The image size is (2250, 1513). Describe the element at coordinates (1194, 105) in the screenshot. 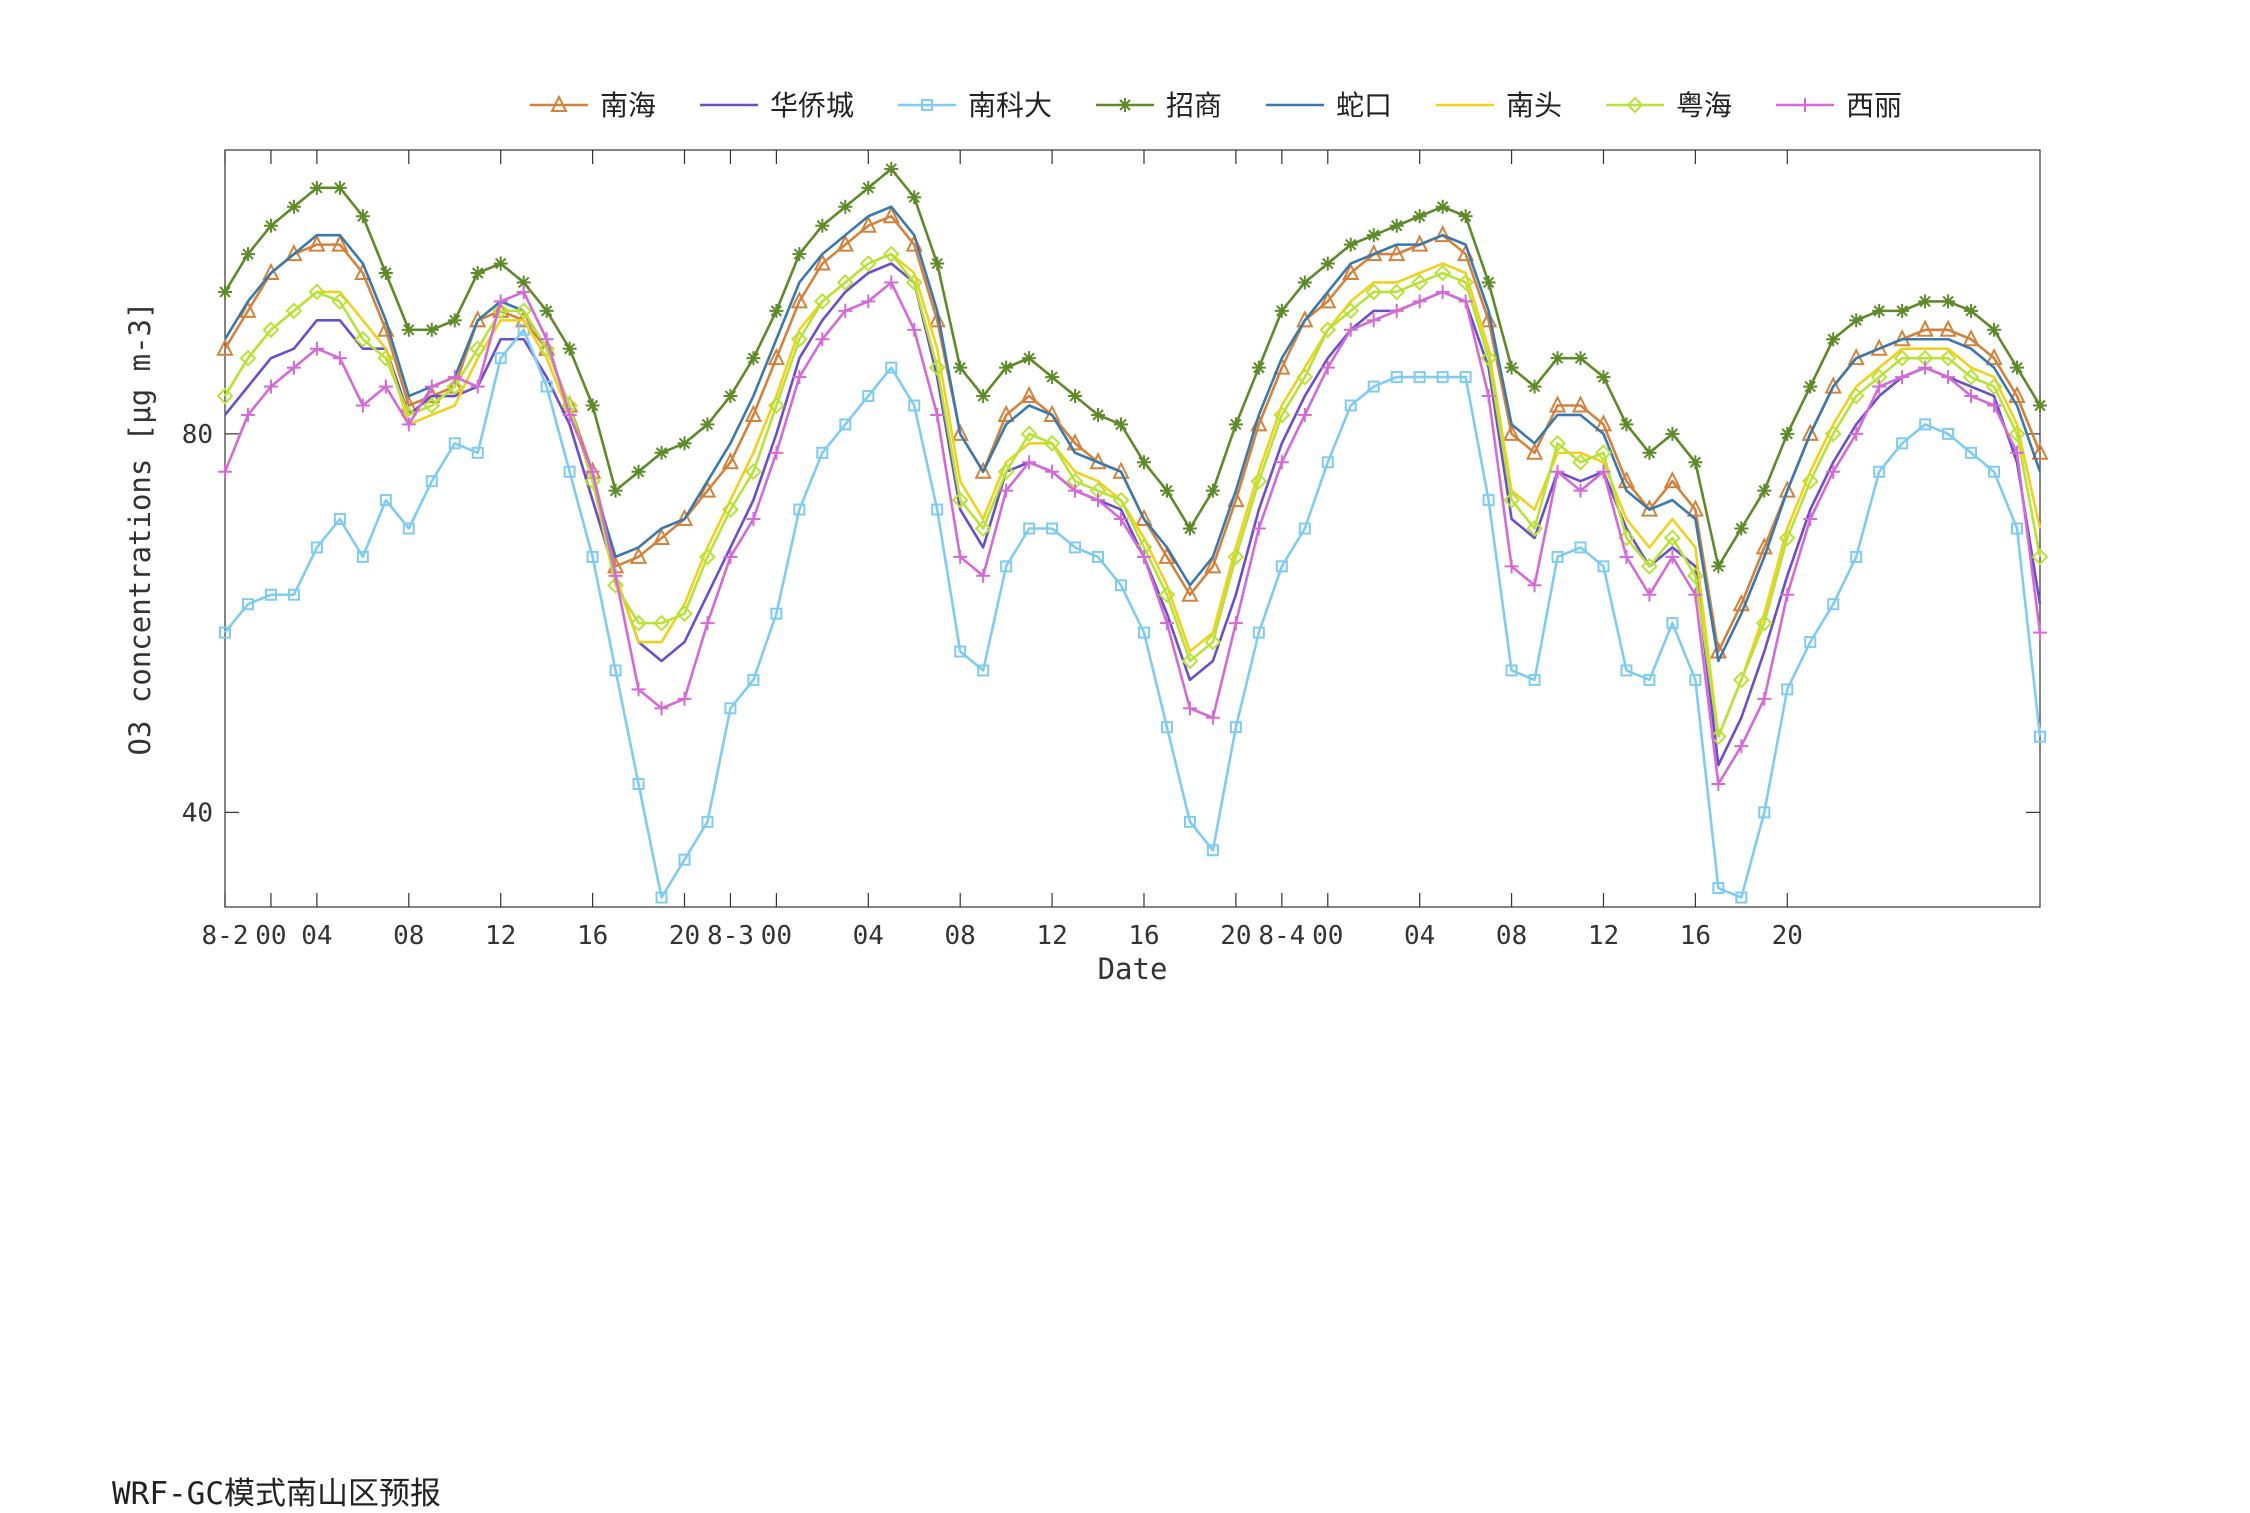

I see `legend-label: 招商` at that location.